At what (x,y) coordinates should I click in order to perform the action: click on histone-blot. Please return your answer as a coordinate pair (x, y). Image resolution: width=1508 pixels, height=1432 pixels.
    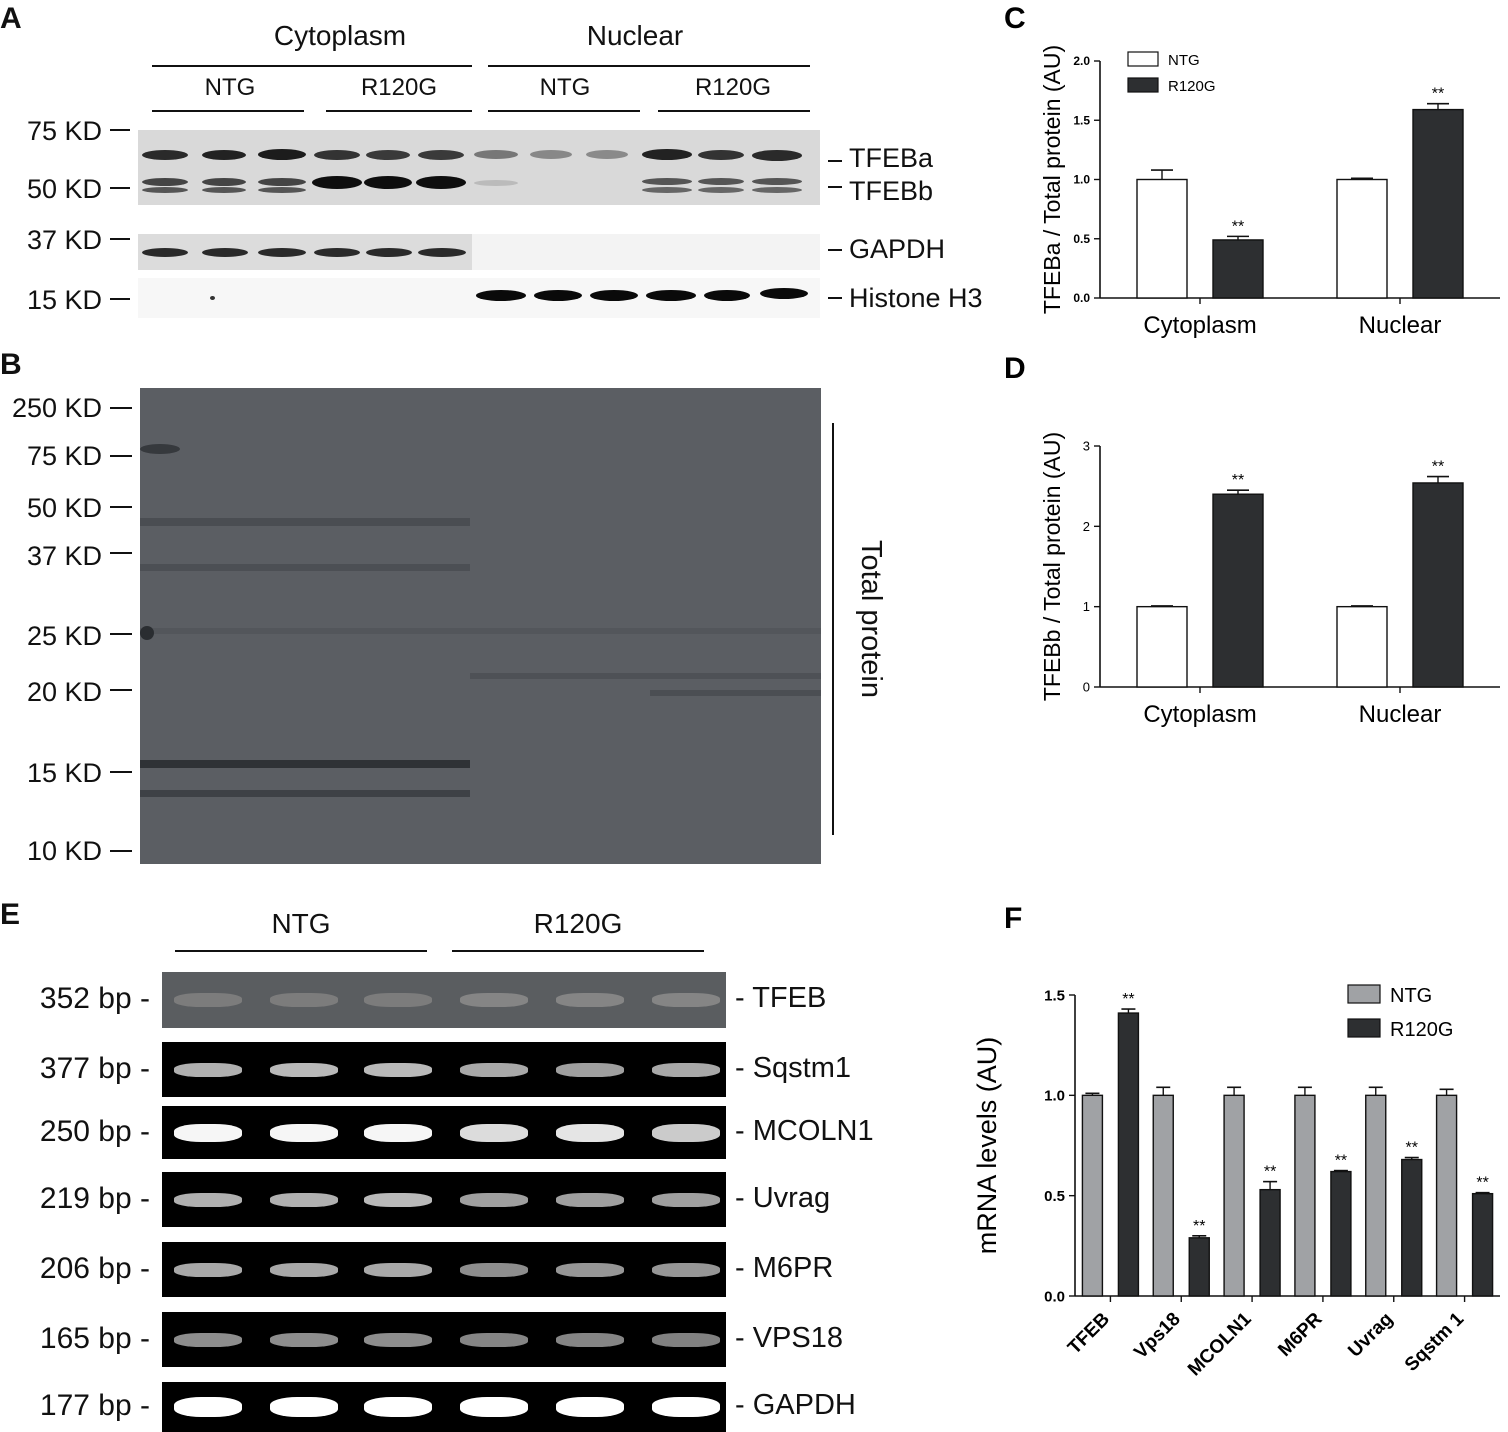
    Looking at the image, I should click on (479, 298).